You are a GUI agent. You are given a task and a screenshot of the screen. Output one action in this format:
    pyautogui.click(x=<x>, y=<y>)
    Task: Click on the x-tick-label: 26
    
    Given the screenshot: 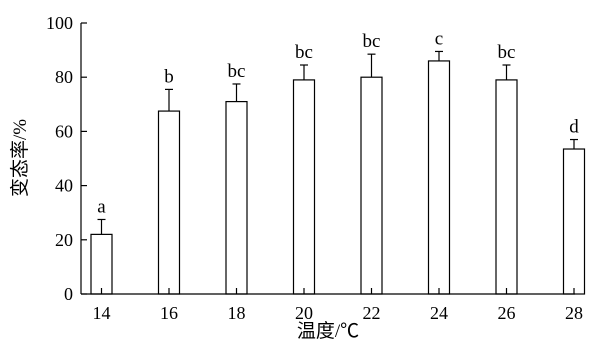 What is the action you would take?
    pyautogui.click(x=507, y=313)
    